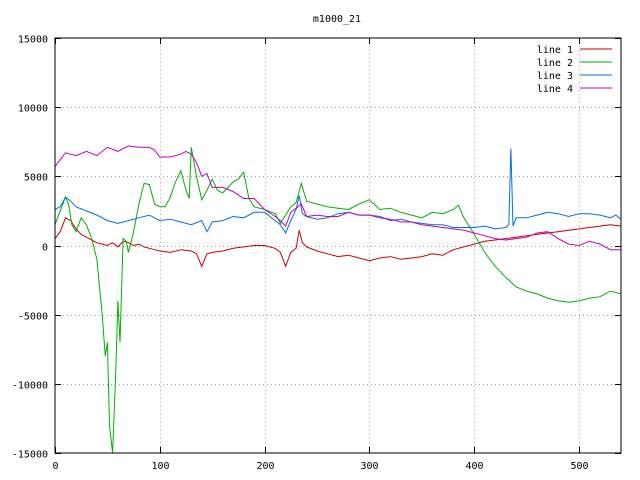 This screenshot has height=480, width=640. Describe the element at coordinates (160, 466) in the screenshot. I see `x-tick-label: 100` at that location.